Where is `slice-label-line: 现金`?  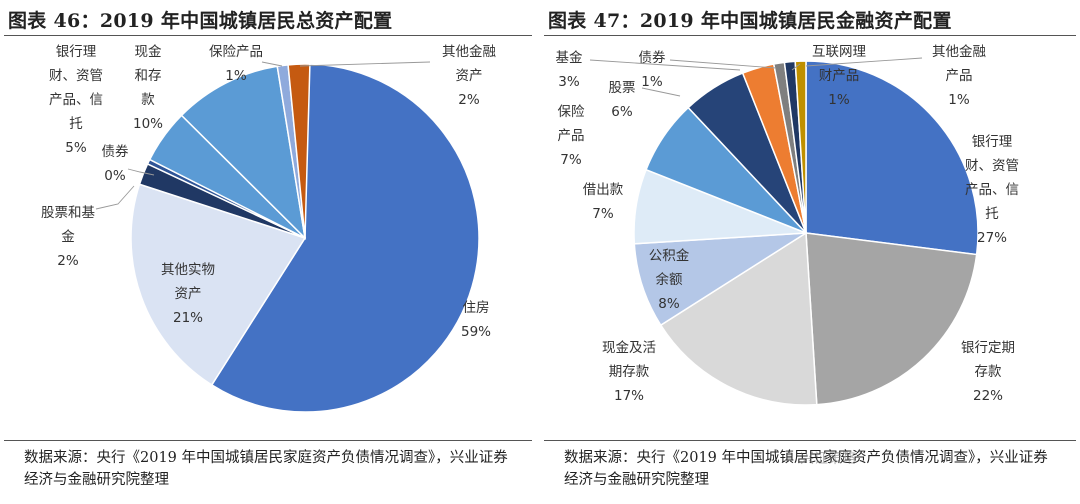 slice-label-line: 现金 is located at coordinates (148, 52).